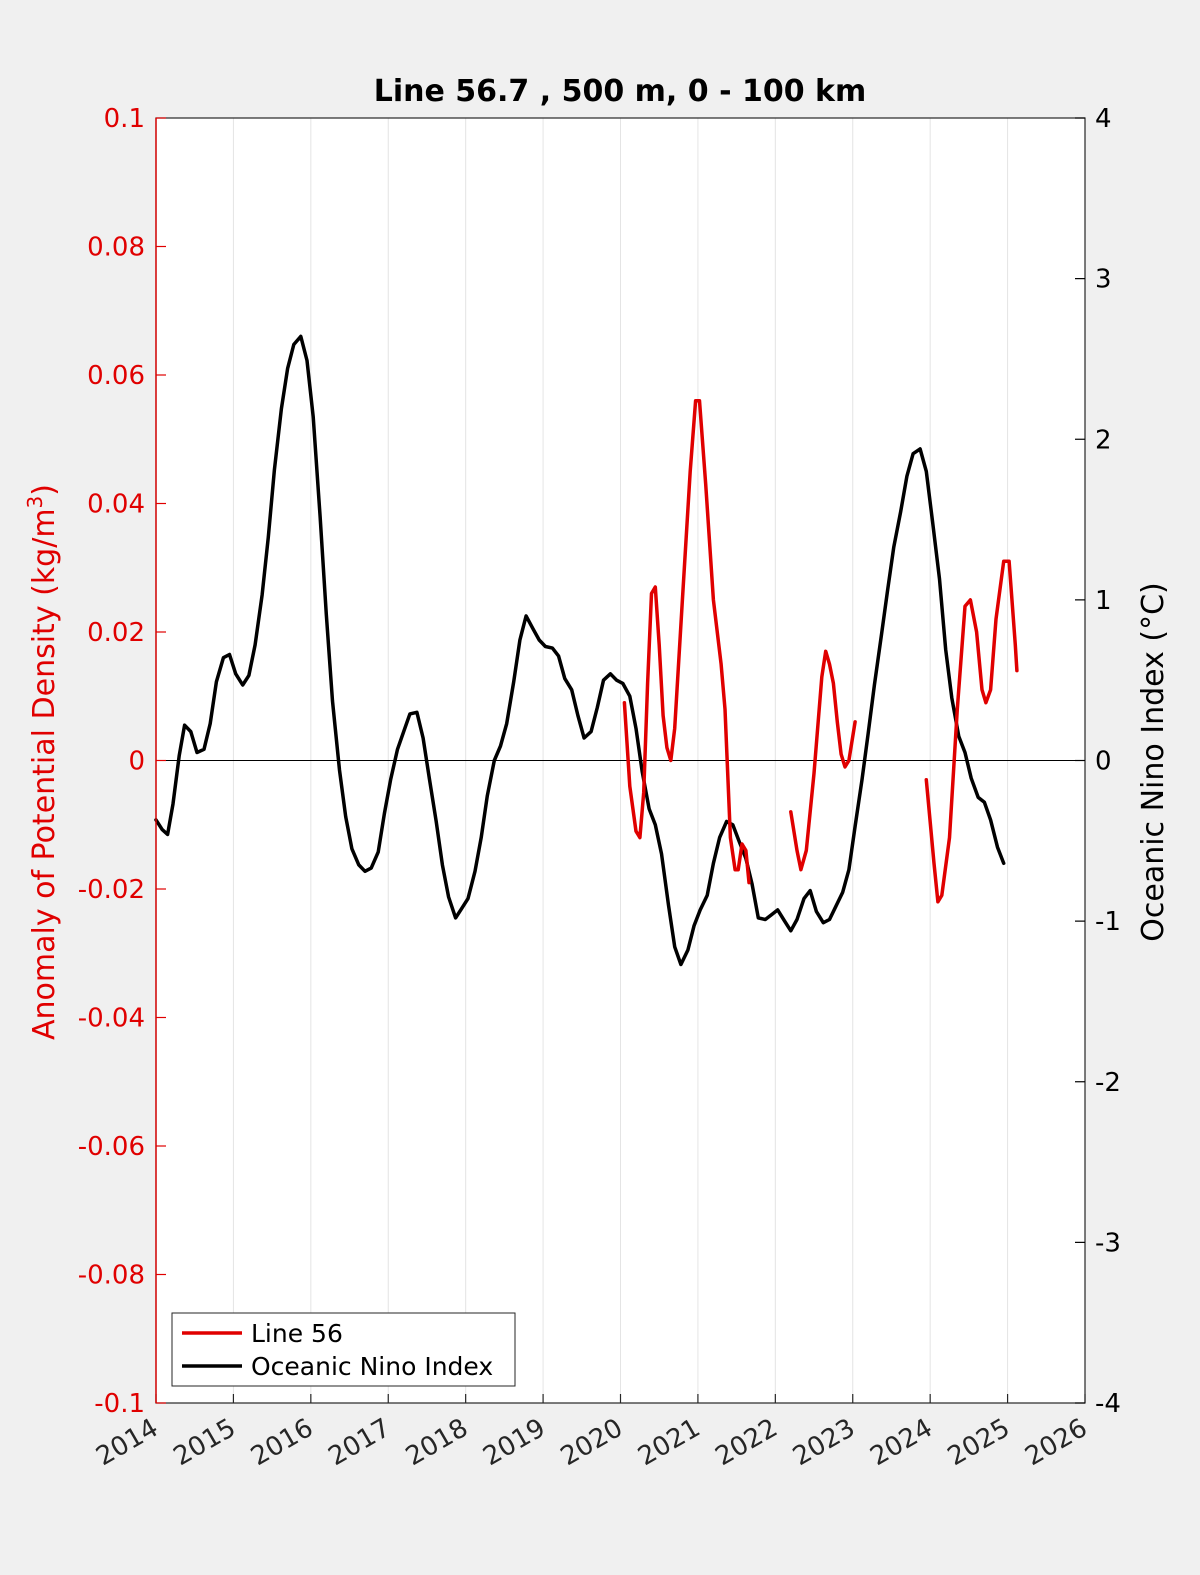  Describe the element at coordinates (1103, 440) in the screenshot. I see `y-right-tick-label: 2` at that location.